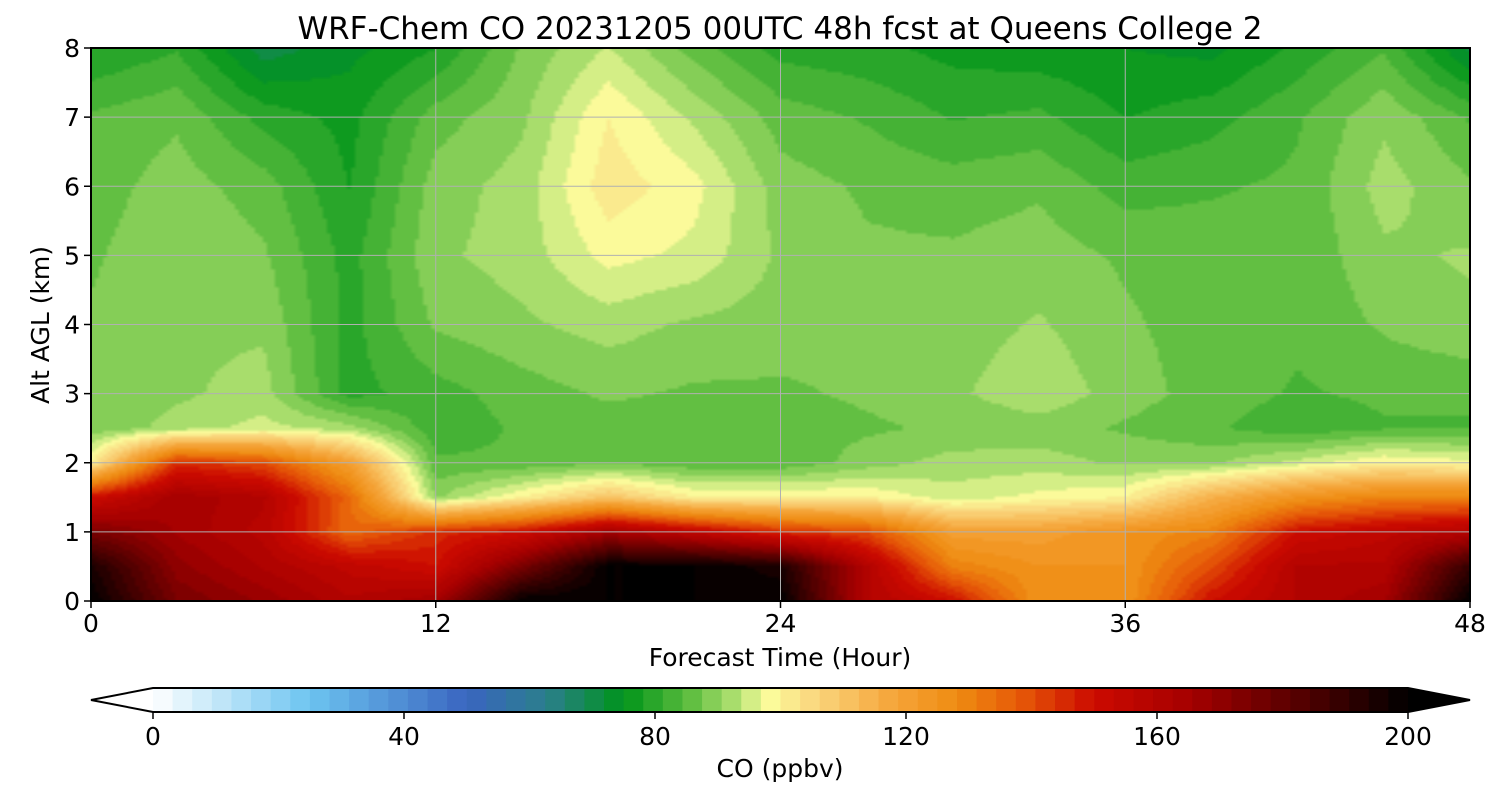 The image size is (1500, 800). I want to click on y-tick-label: 0, so click(72, 601).